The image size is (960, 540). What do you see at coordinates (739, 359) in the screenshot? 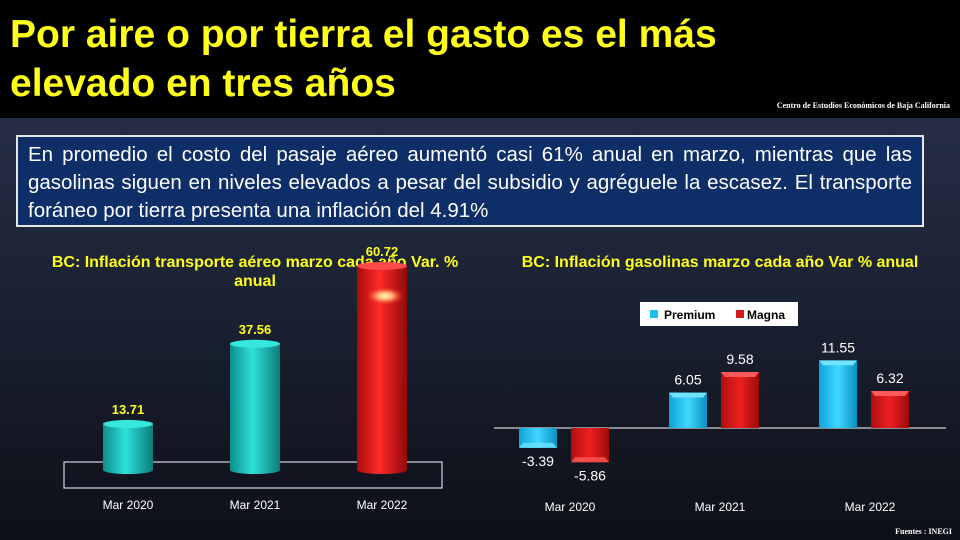
I see `chart2-value-label-1-1: 9.58` at bounding box center [739, 359].